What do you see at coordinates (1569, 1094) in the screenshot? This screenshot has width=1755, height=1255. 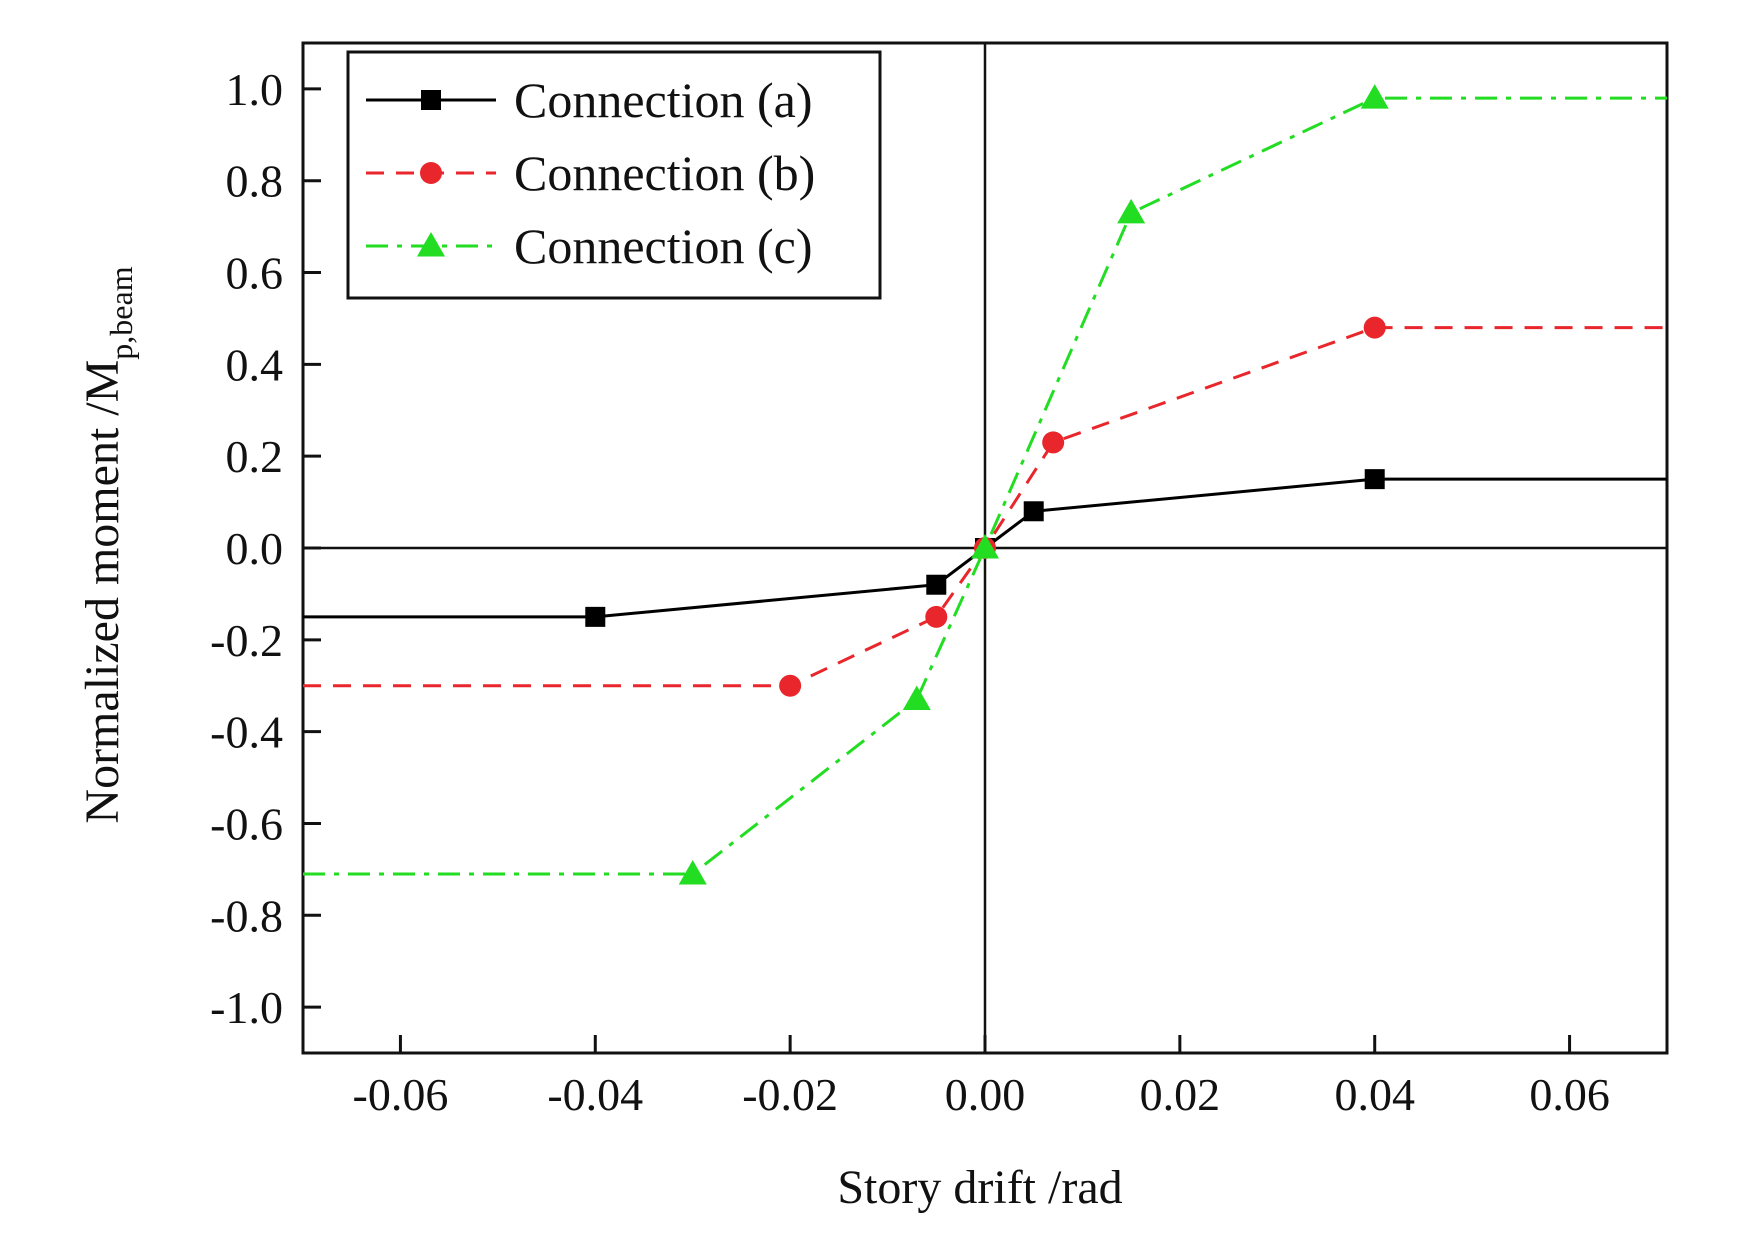 I see `x-tick-label: 0.06` at bounding box center [1569, 1094].